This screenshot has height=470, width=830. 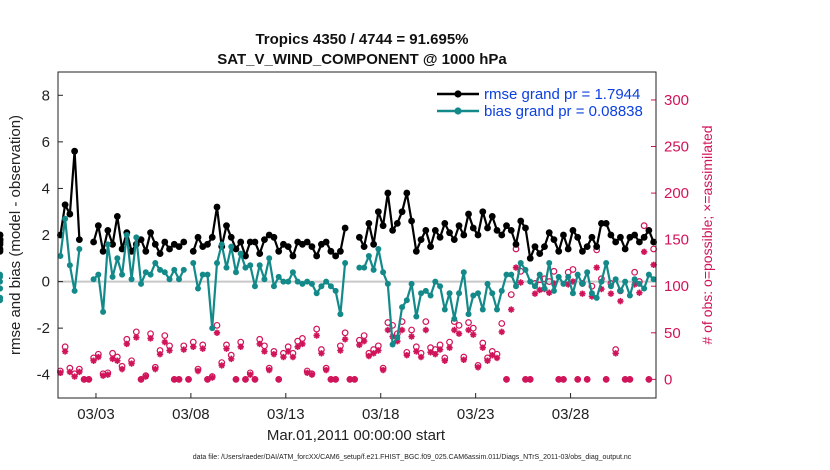 What do you see at coordinates (676, 240) in the screenshot?
I see `y-right-tick-label: 150` at bounding box center [676, 240].